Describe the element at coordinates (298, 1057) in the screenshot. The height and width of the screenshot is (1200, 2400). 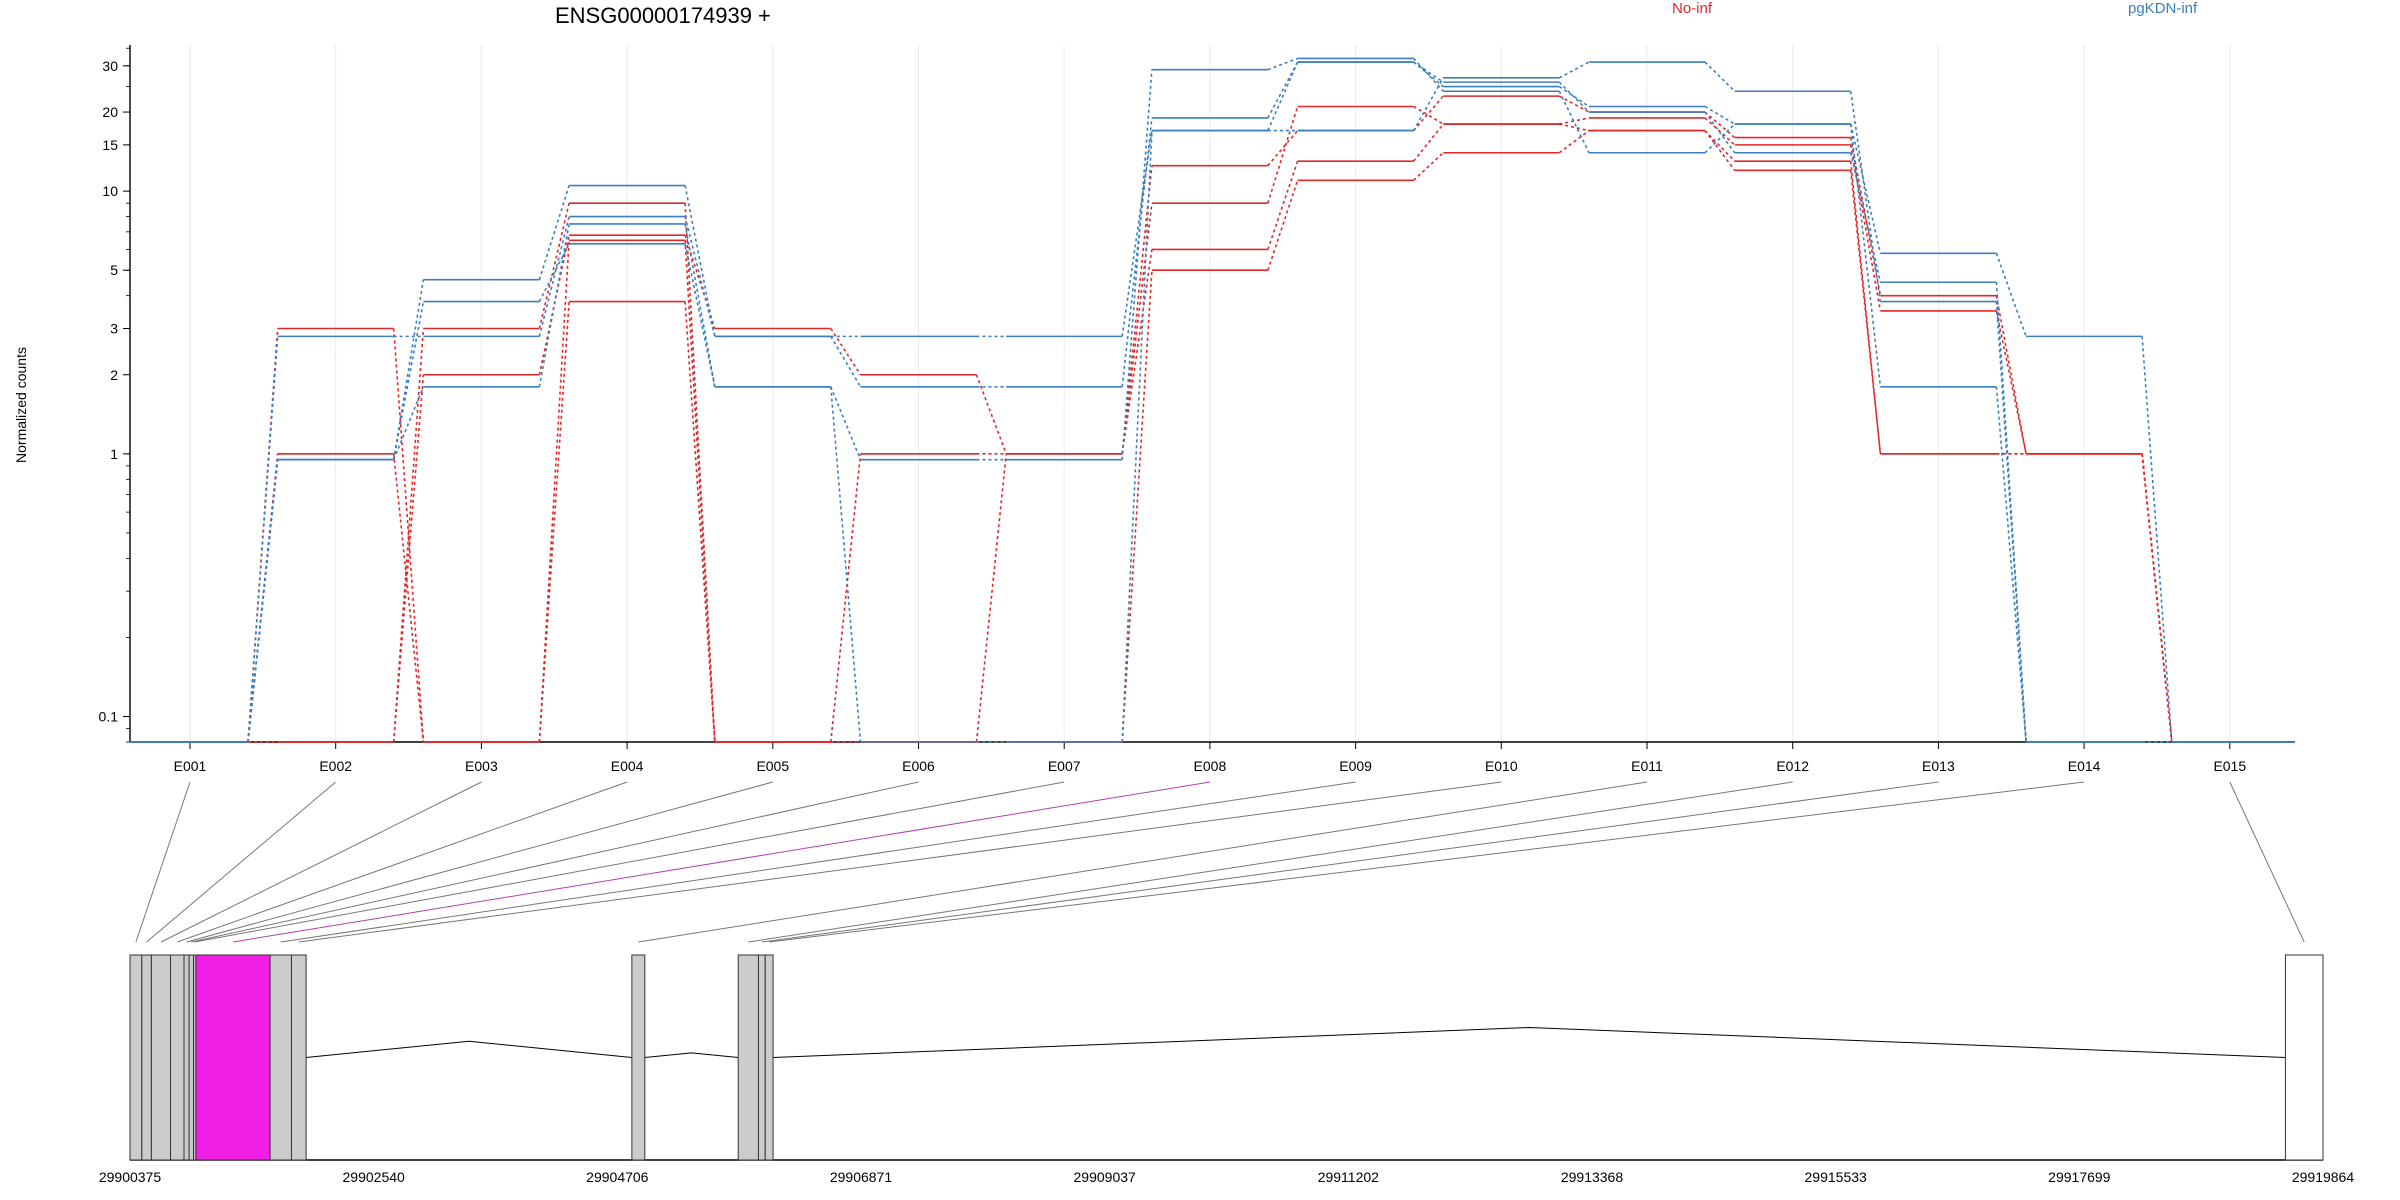
I see `exon-box-e010` at that location.